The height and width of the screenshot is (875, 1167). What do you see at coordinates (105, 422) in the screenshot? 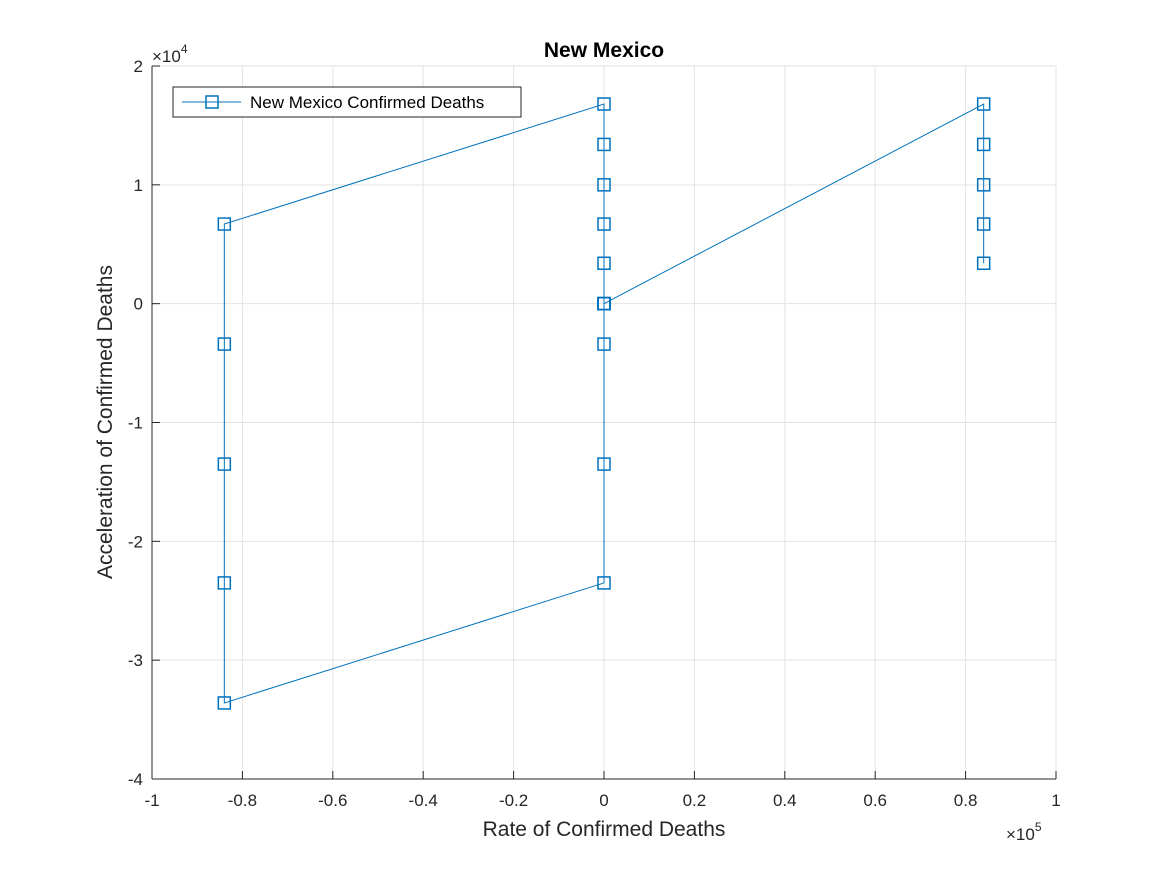
I see `y-axis-label: Acceleration of Confirmed Deaths` at bounding box center [105, 422].